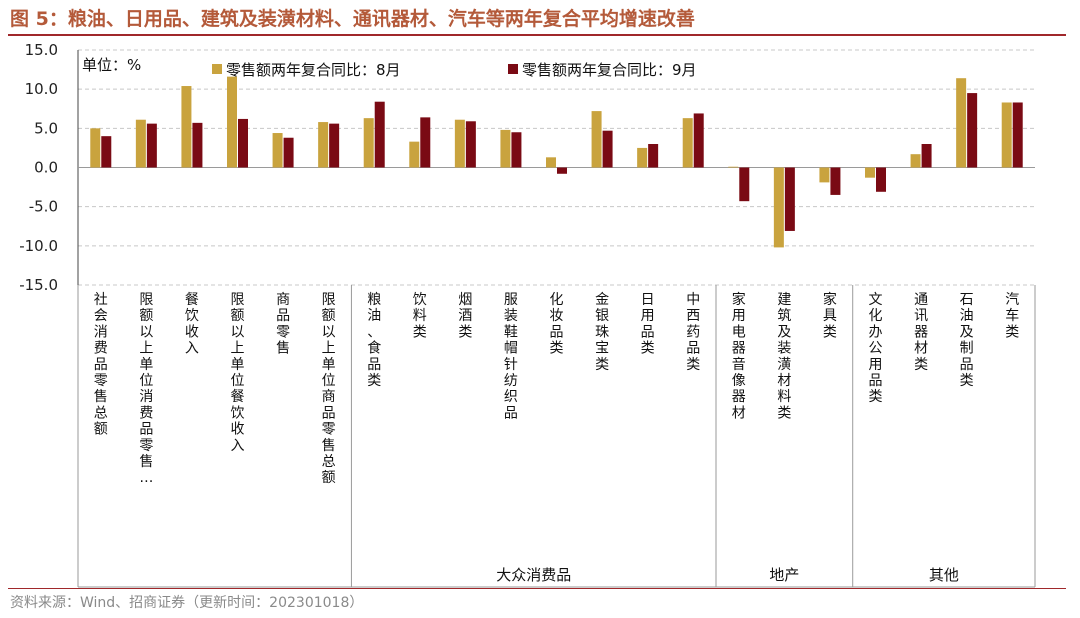  Describe the element at coordinates (1012, 316) in the screenshot. I see `category-label: 汽车类` at that location.